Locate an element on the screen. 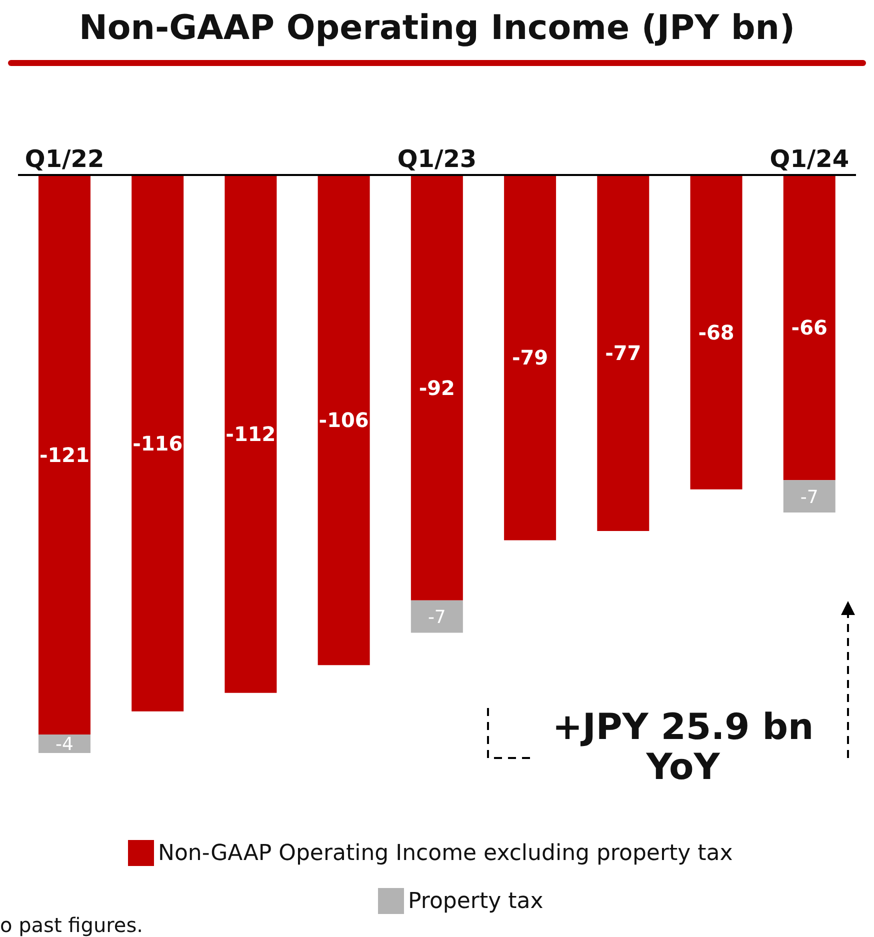  data-label: -79 is located at coordinates (530, 358).